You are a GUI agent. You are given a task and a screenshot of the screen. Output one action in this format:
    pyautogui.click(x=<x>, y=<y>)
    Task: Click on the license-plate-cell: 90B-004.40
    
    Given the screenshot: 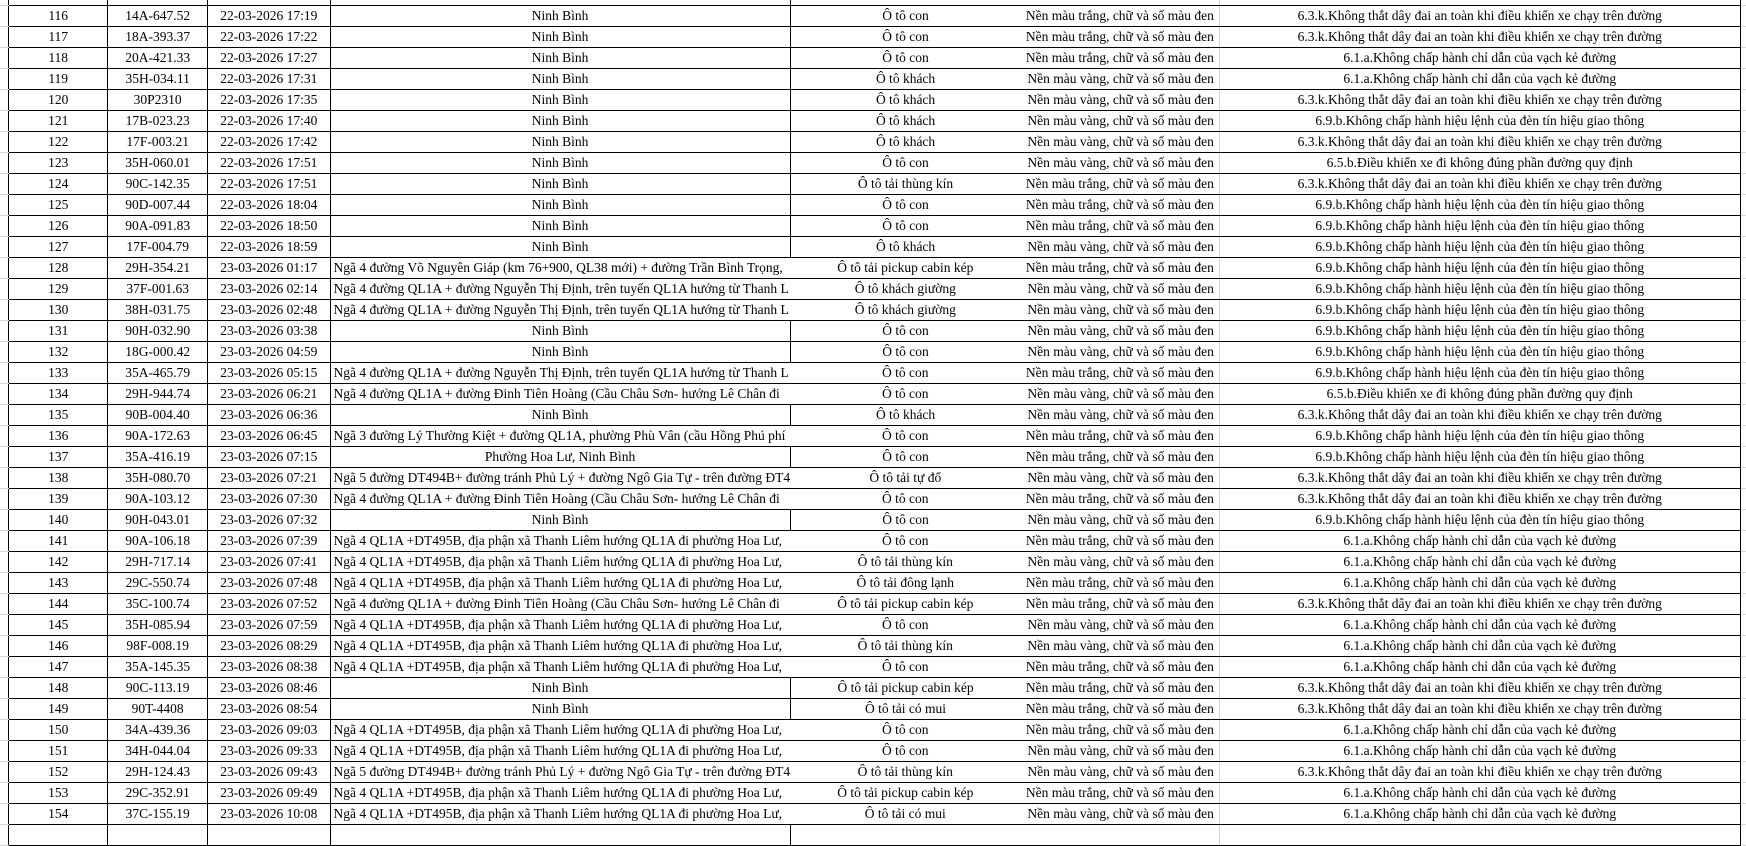 What is the action you would take?
    pyautogui.click(x=158, y=414)
    